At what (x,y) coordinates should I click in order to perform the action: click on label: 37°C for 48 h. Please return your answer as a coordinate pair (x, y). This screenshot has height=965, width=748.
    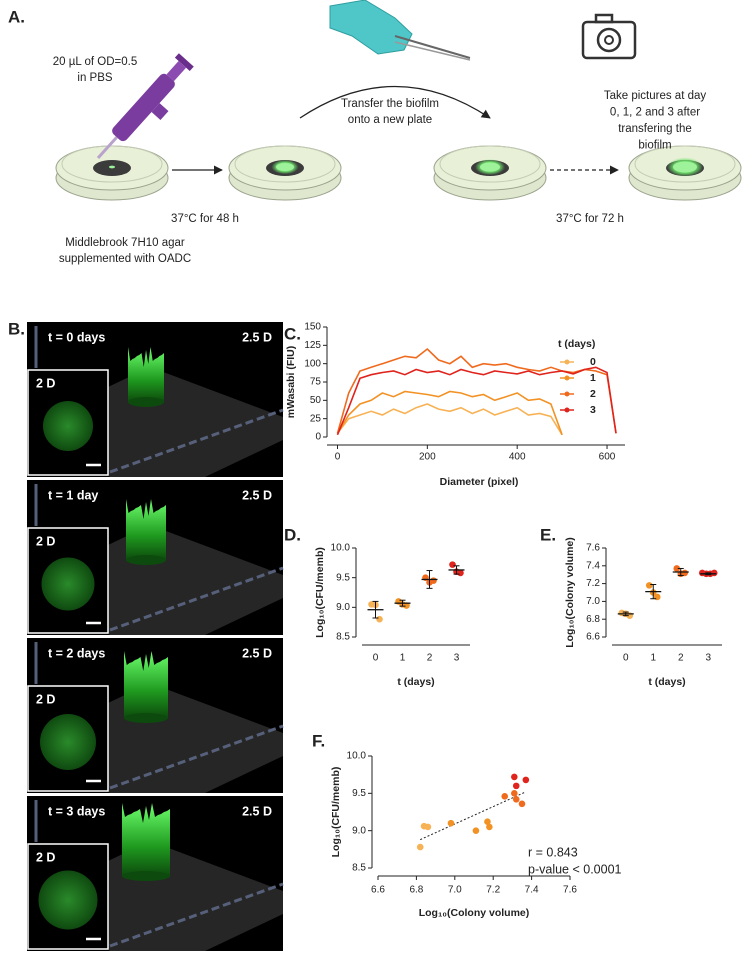
    Looking at the image, I should click on (205, 219).